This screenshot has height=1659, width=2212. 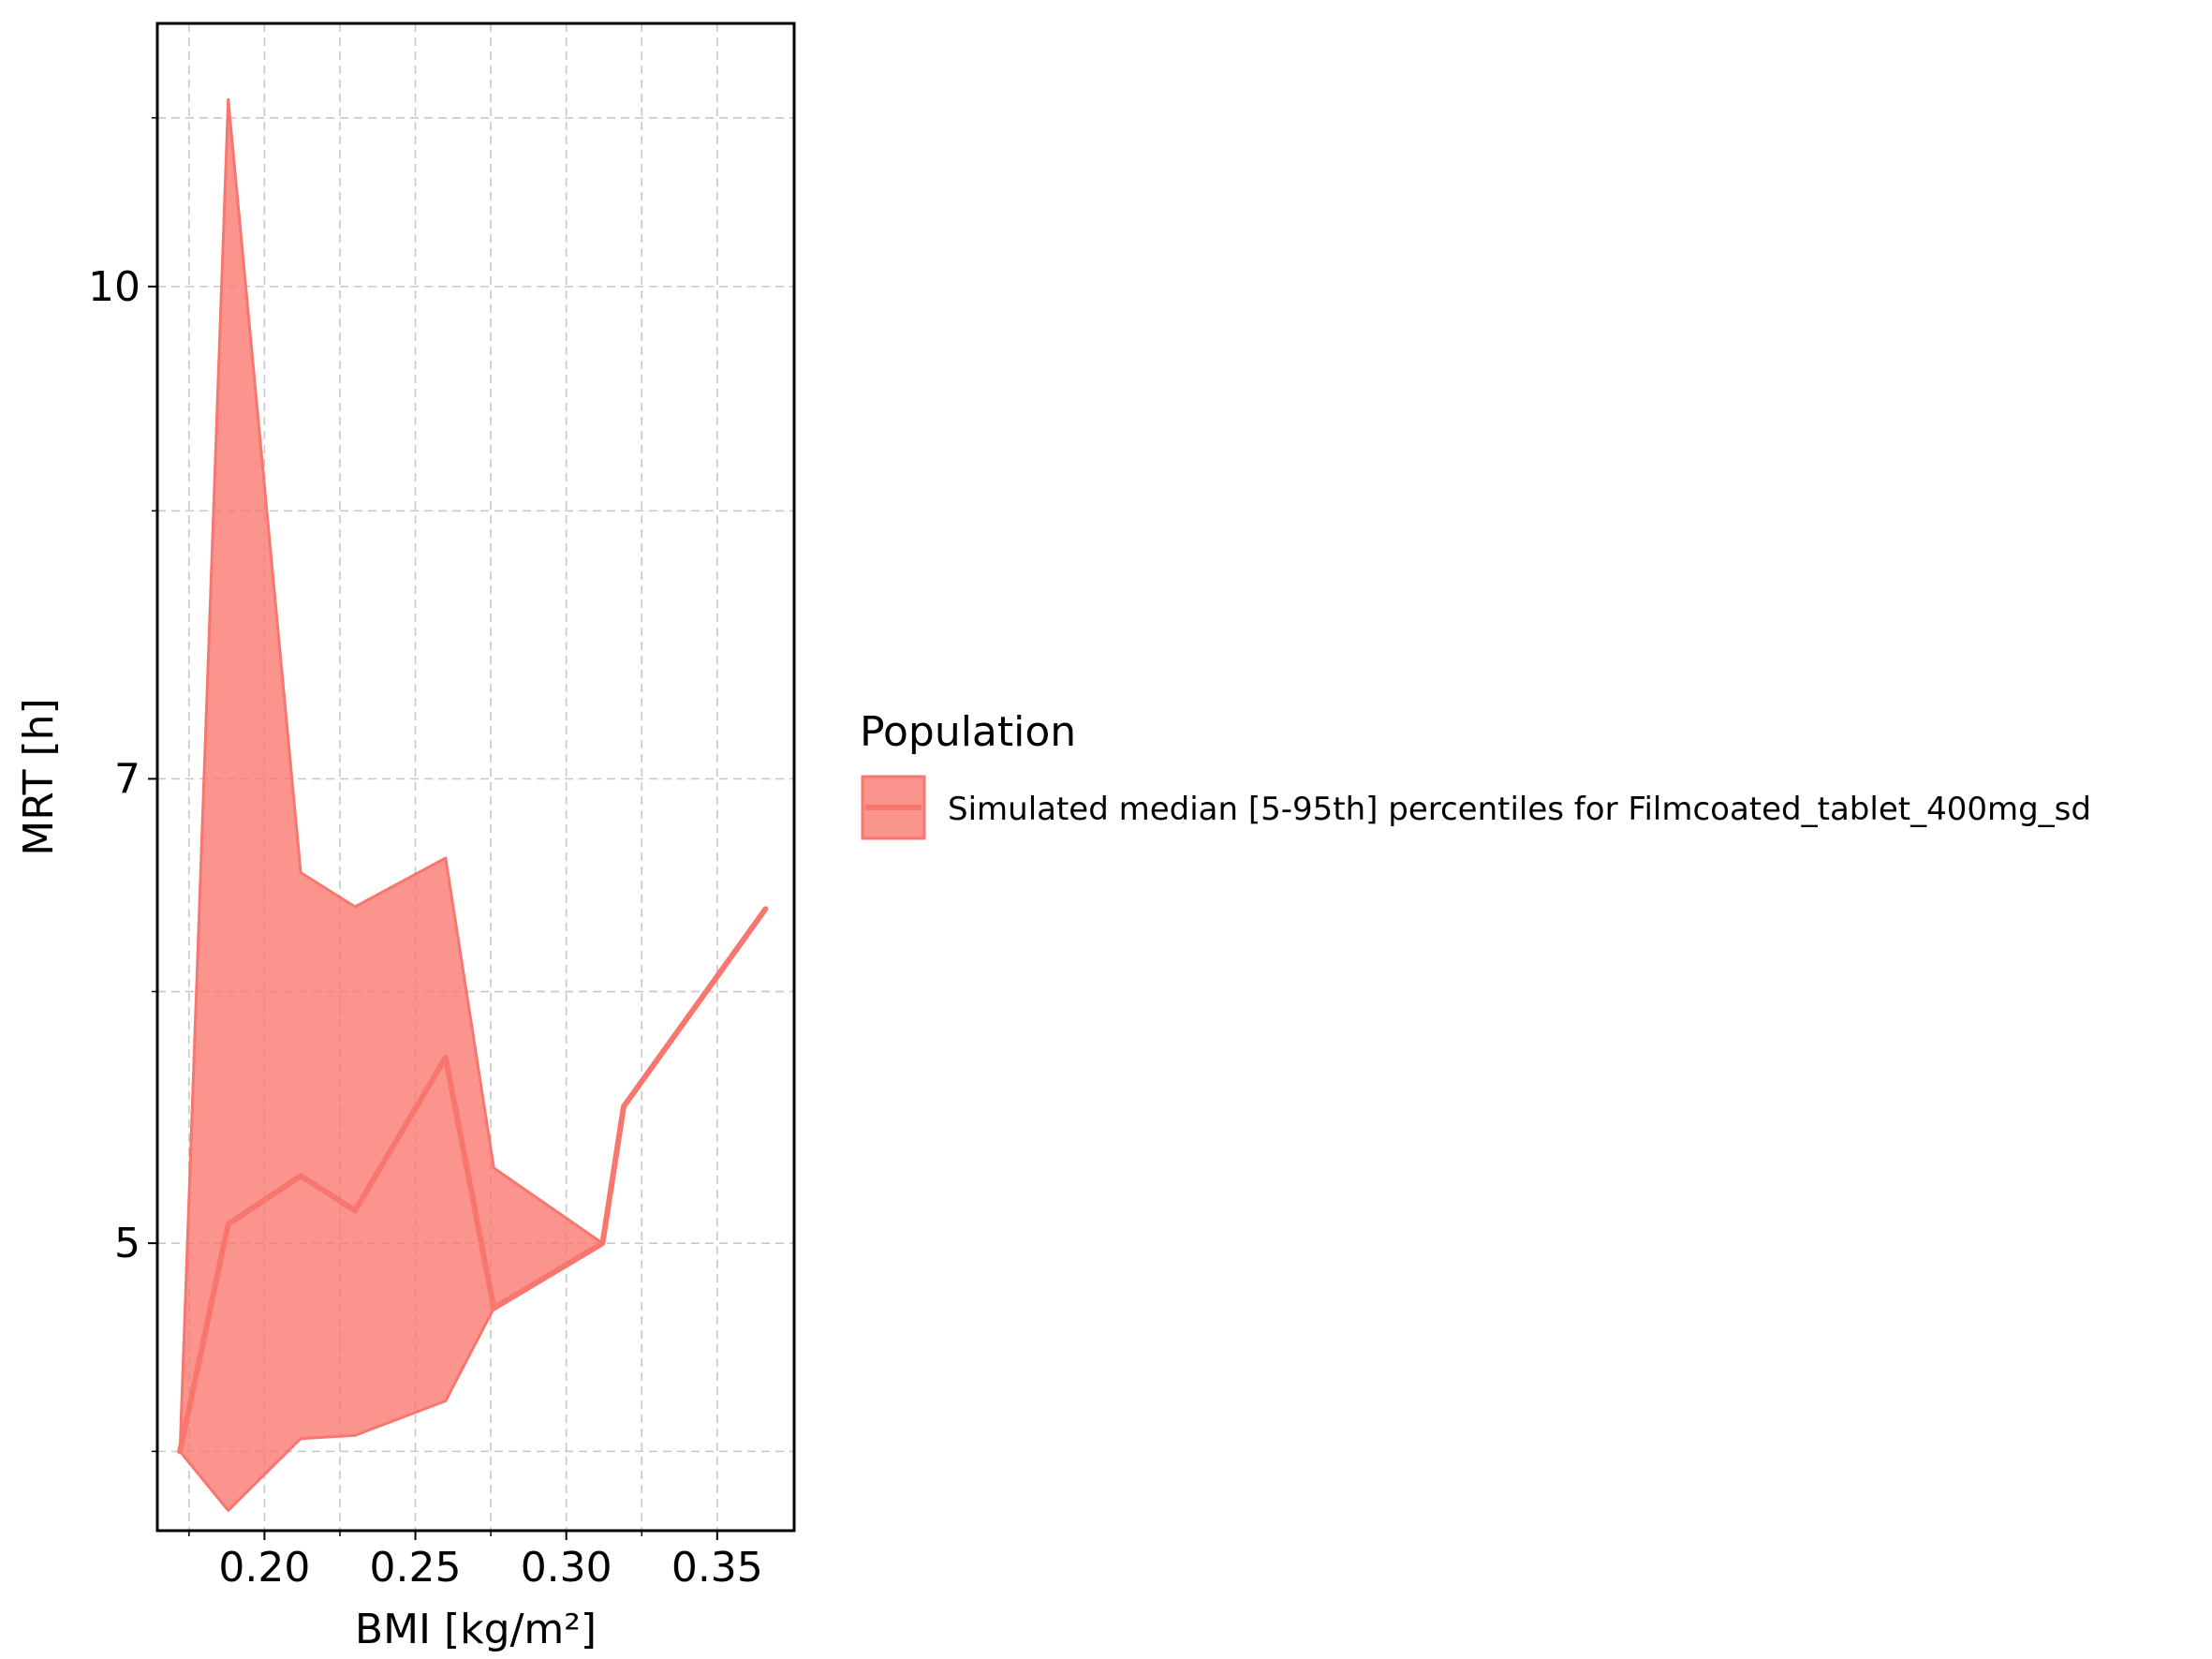 I want to click on legend-title: Population, so click(x=968, y=732).